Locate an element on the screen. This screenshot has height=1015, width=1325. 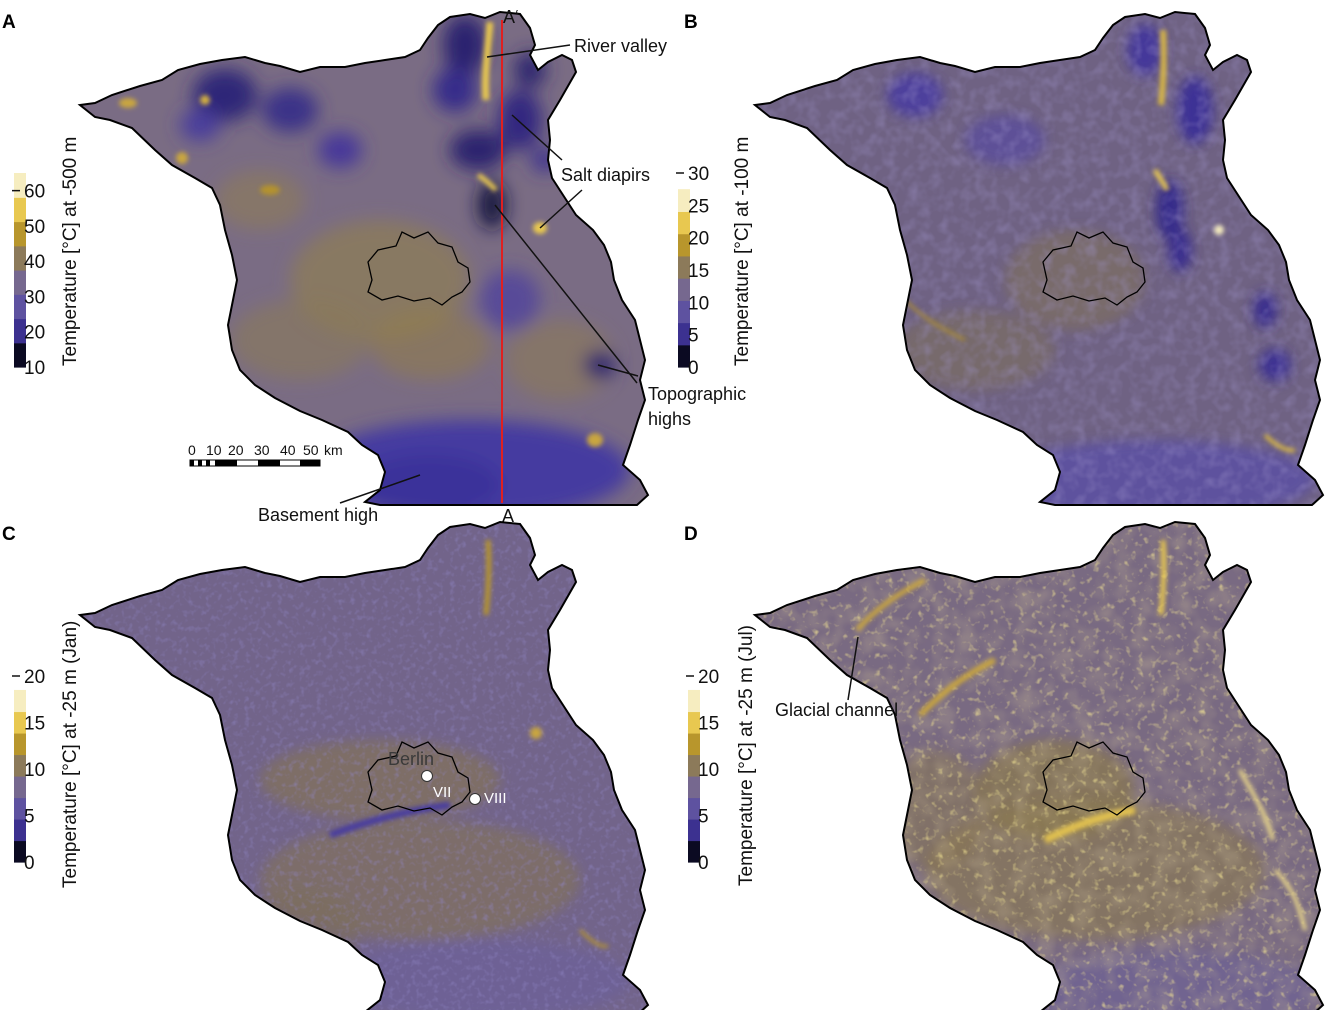
colorbar-title-d: Temperature [°C] at -25 m (Jul) is located at coordinates (746, 755).